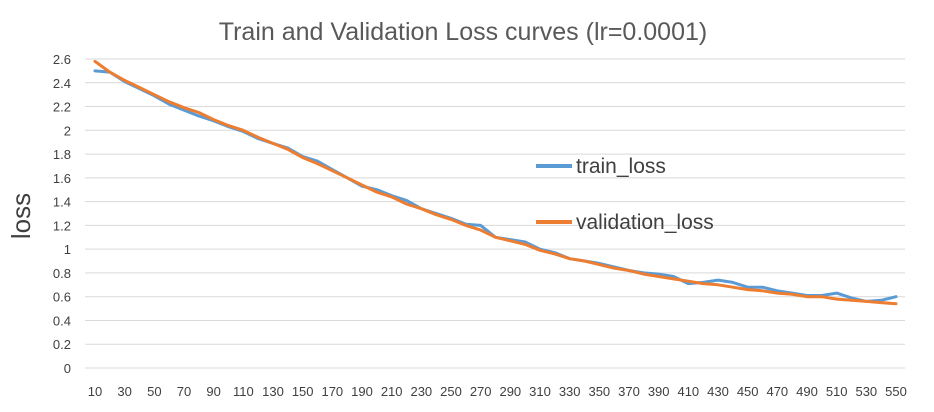 This screenshot has width=934, height=412. I want to click on x-tick-label: 30, so click(124, 391).